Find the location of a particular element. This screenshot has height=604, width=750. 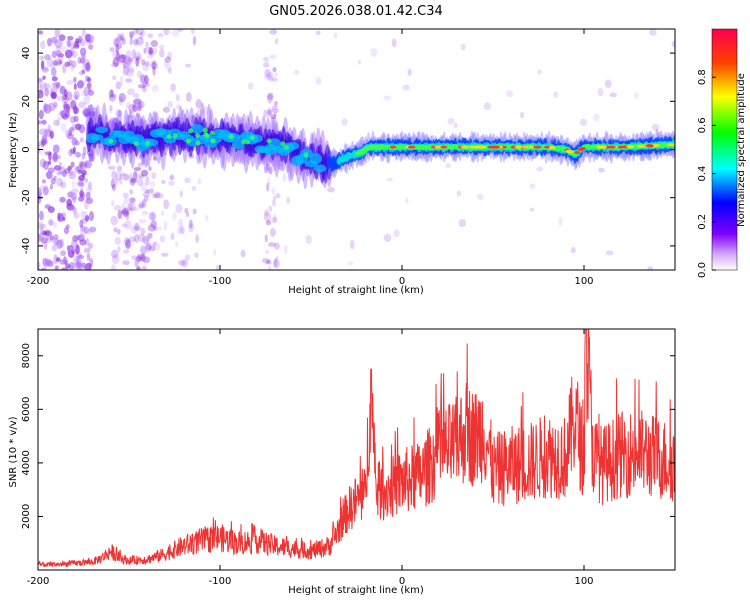

colorbar-gradient is located at coordinates (724, 149).